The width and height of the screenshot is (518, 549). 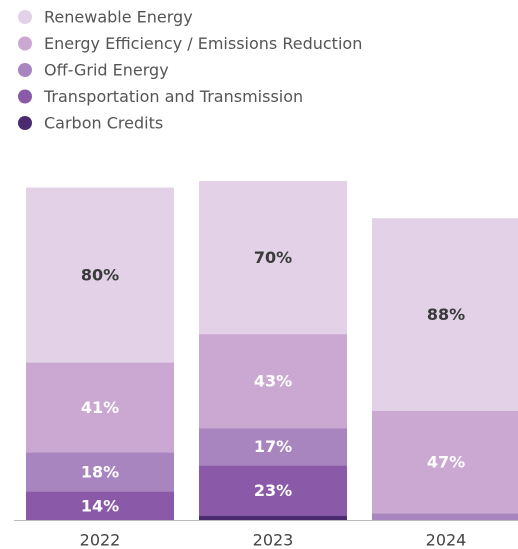 What do you see at coordinates (106, 70) in the screenshot?
I see `legend-label: Off-Grid Energy` at bounding box center [106, 70].